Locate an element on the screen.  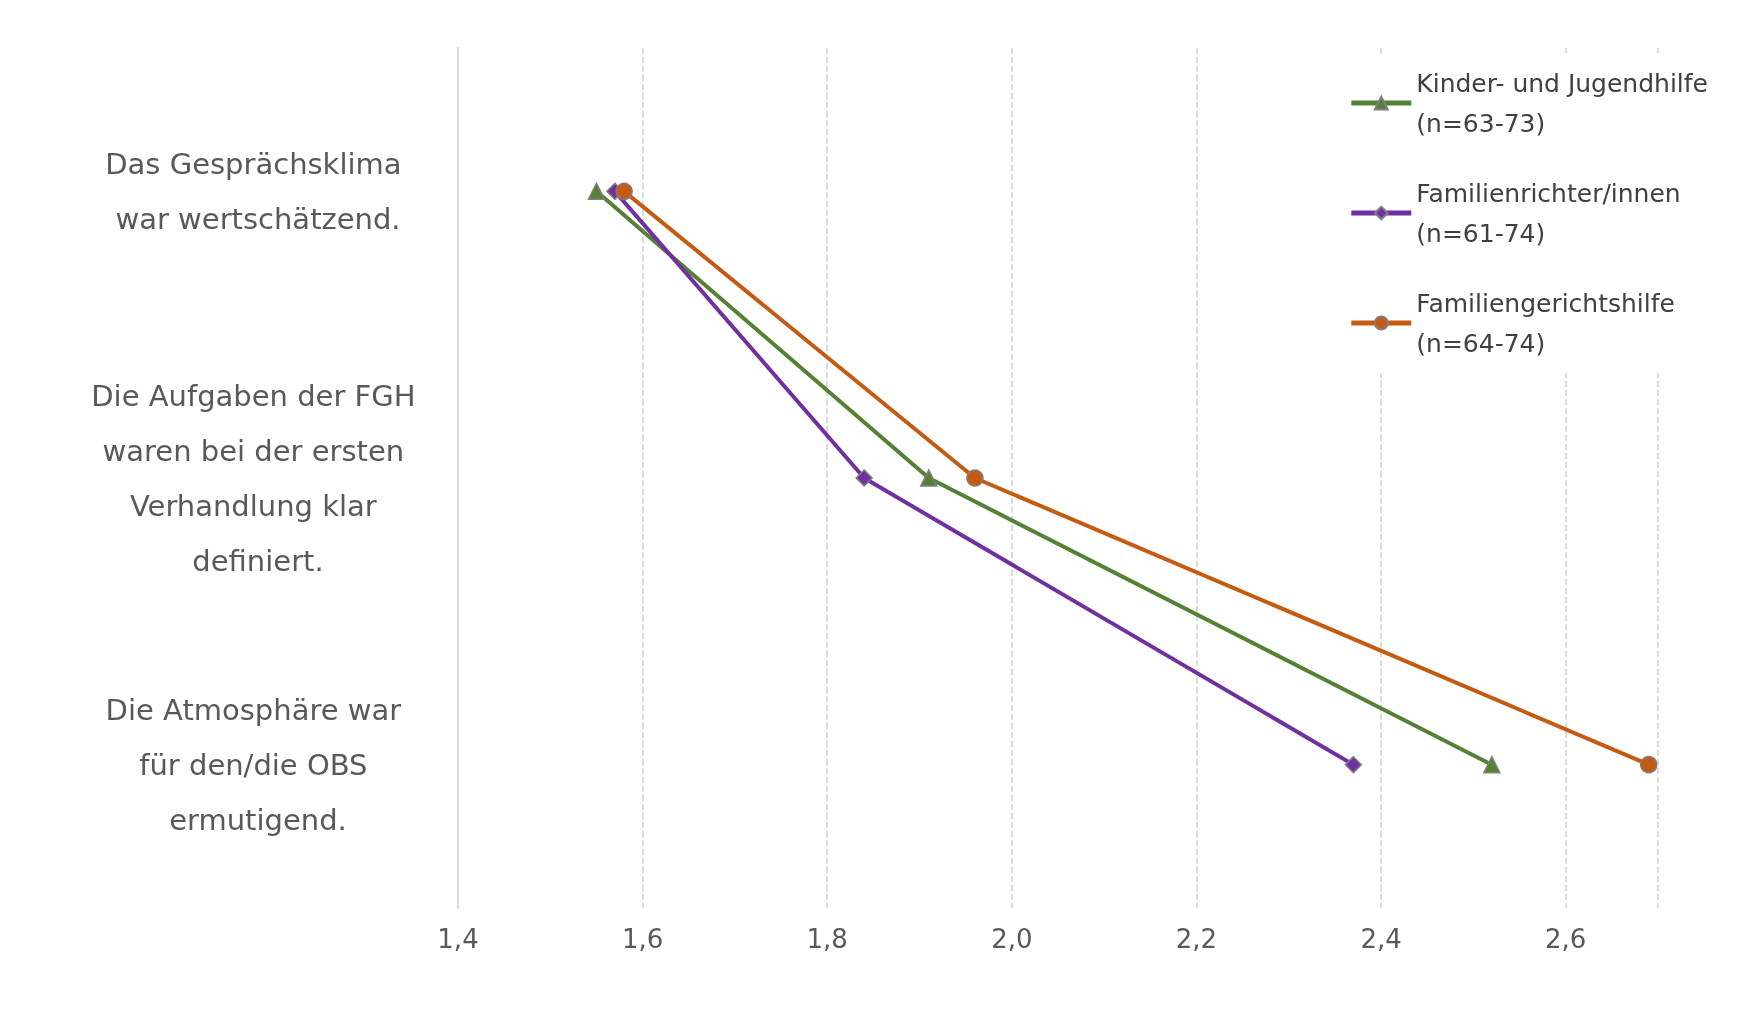
x-tick-label: 2,2 is located at coordinates (1196, 939).